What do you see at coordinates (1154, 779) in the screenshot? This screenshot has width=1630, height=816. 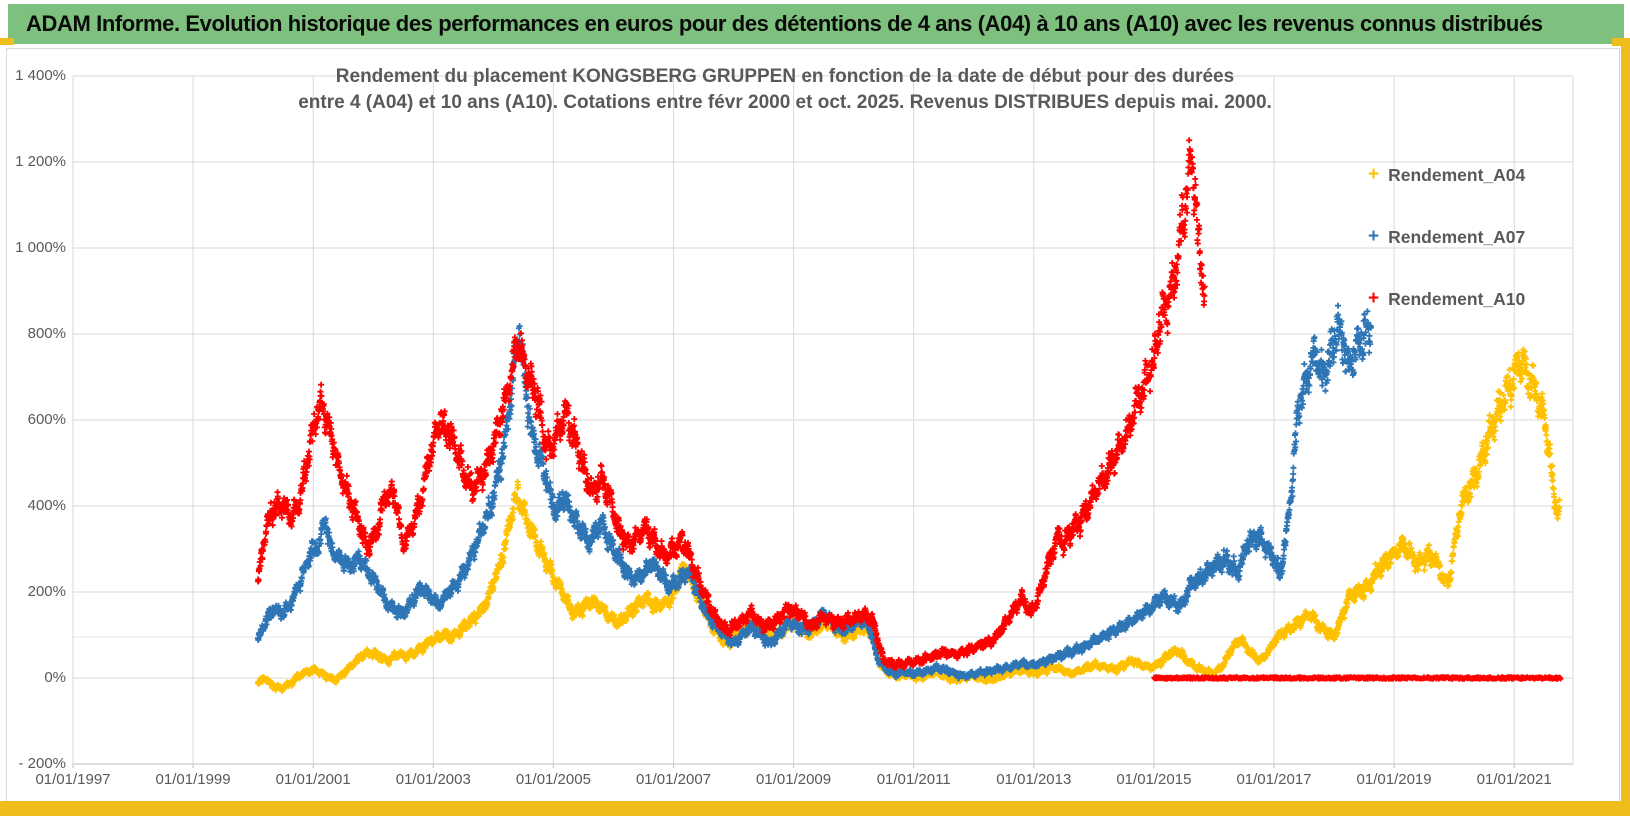 I see `x-axis-label: 01/01/2015` at bounding box center [1154, 779].